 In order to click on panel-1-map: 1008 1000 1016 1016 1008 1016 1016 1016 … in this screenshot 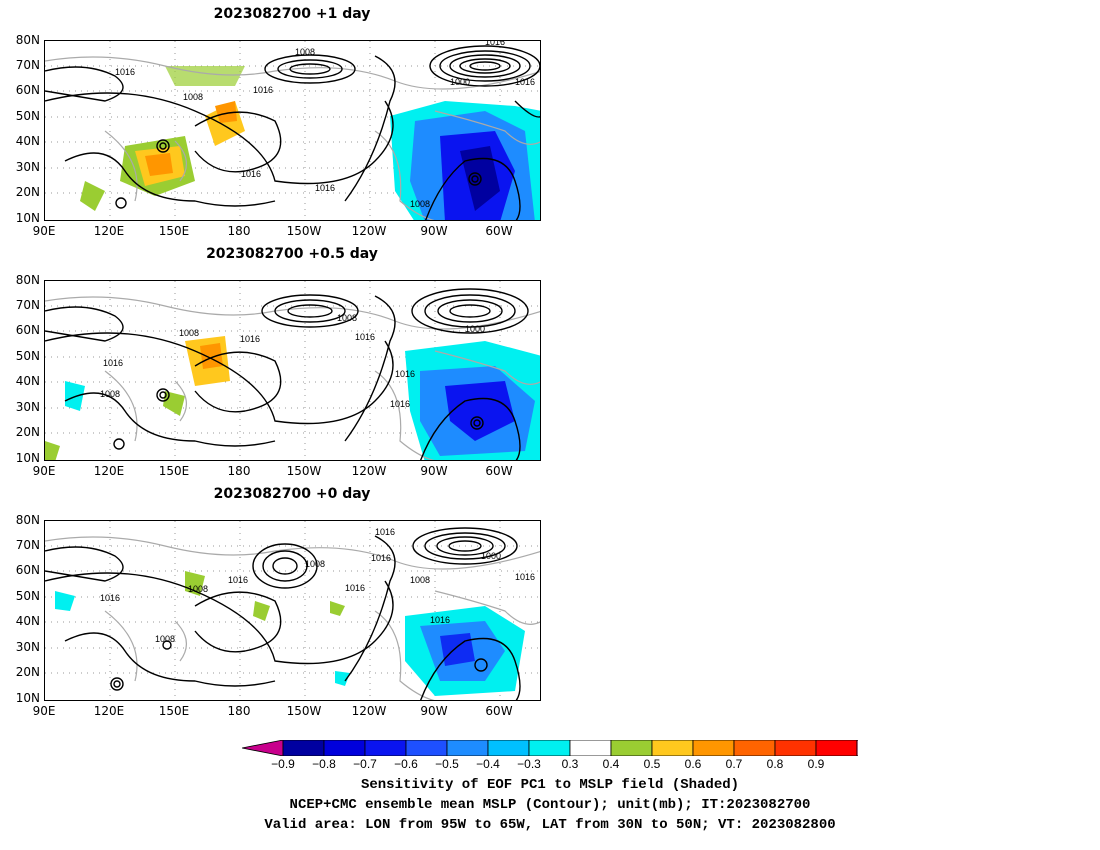, I will do `click(292, 130)`.